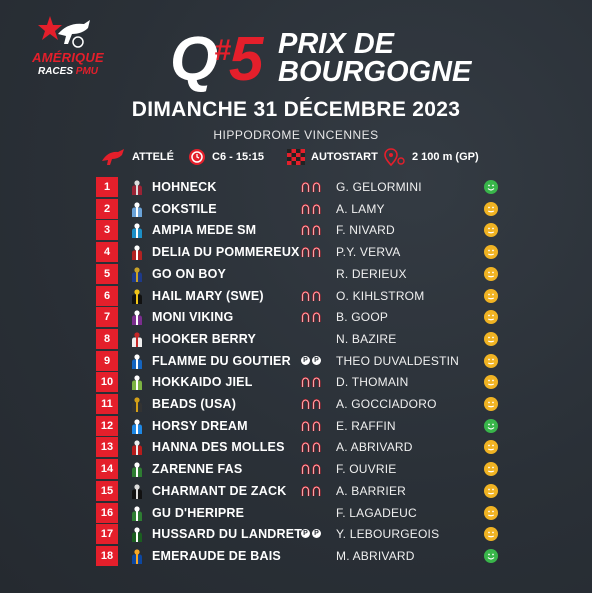 The height and width of the screenshot is (593, 592). What do you see at coordinates (107, 187) in the screenshot?
I see `runner-number: 1` at bounding box center [107, 187].